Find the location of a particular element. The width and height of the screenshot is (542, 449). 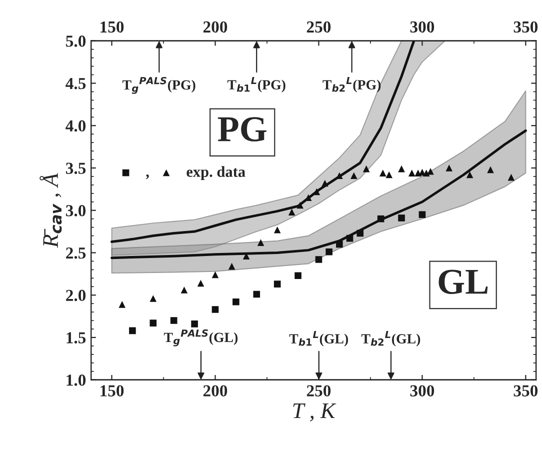

annotation: T$_{b1}$$^{L}$(GL) is located at coordinates (318, 338).